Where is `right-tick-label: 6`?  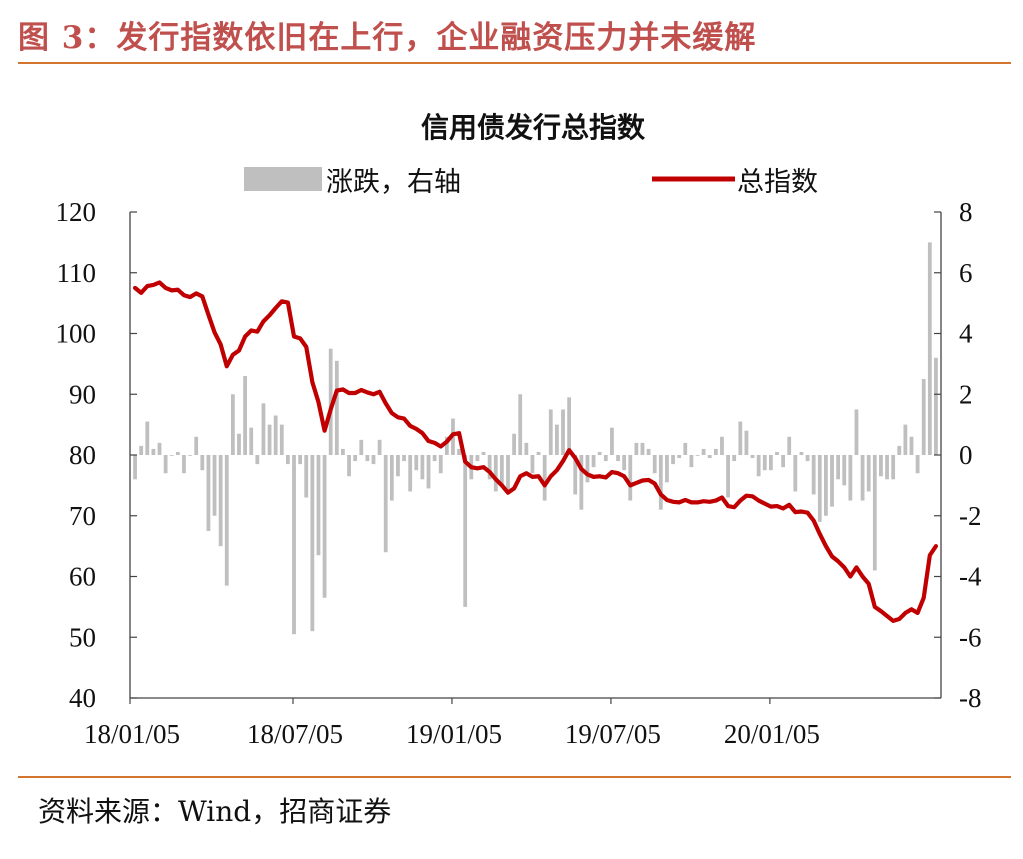
right-tick-label: 6 is located at coordinates (966, 273).